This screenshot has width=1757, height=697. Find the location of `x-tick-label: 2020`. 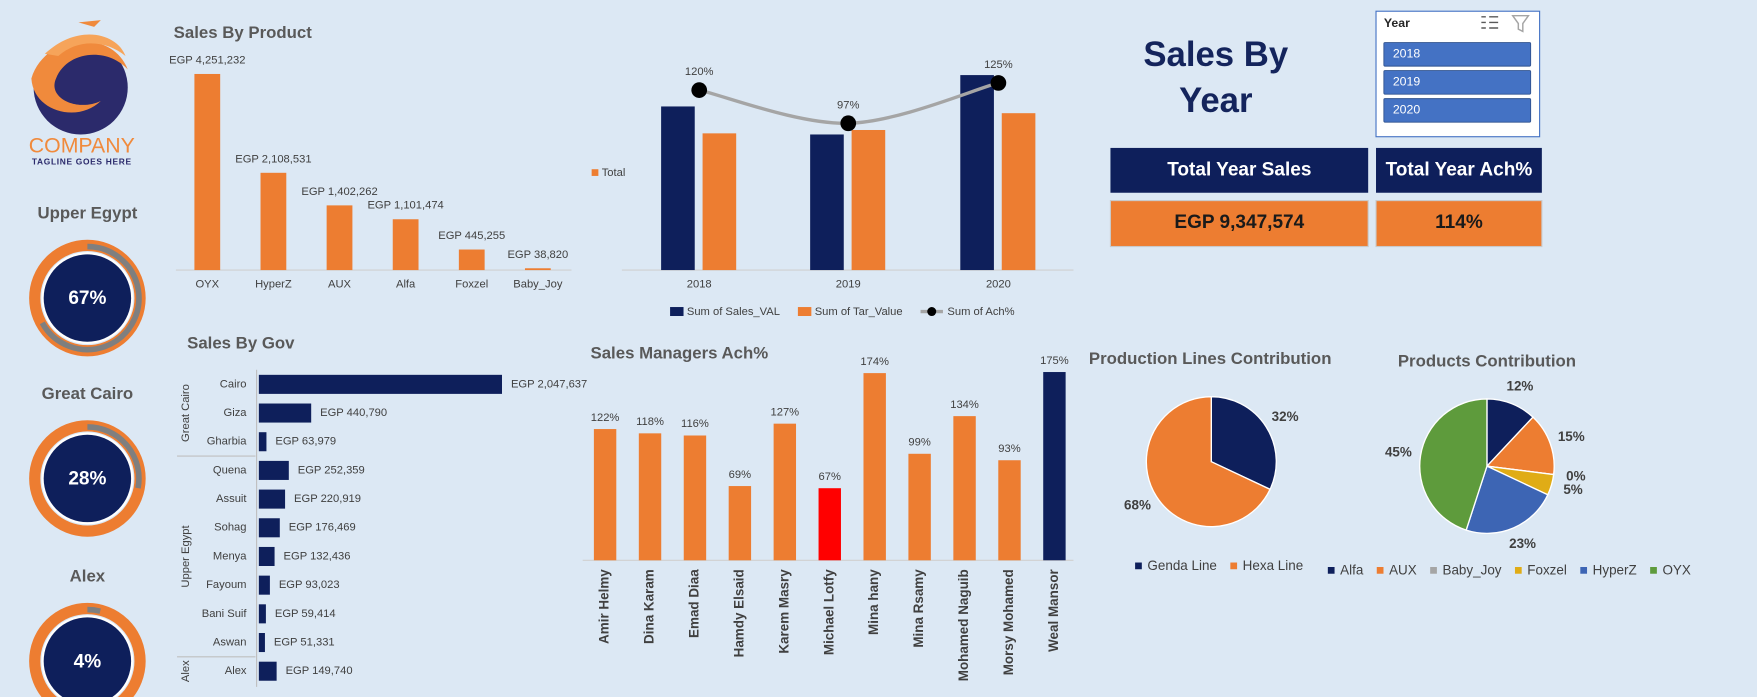

x-tick-label: 2020 is located at coordinates (998, 285).